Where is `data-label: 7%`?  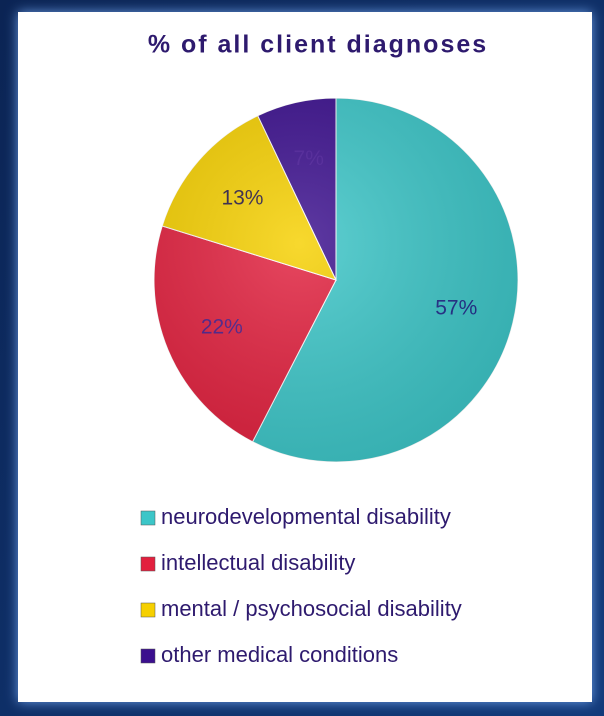 data-label: 7% is located at coordinates (309, 158).